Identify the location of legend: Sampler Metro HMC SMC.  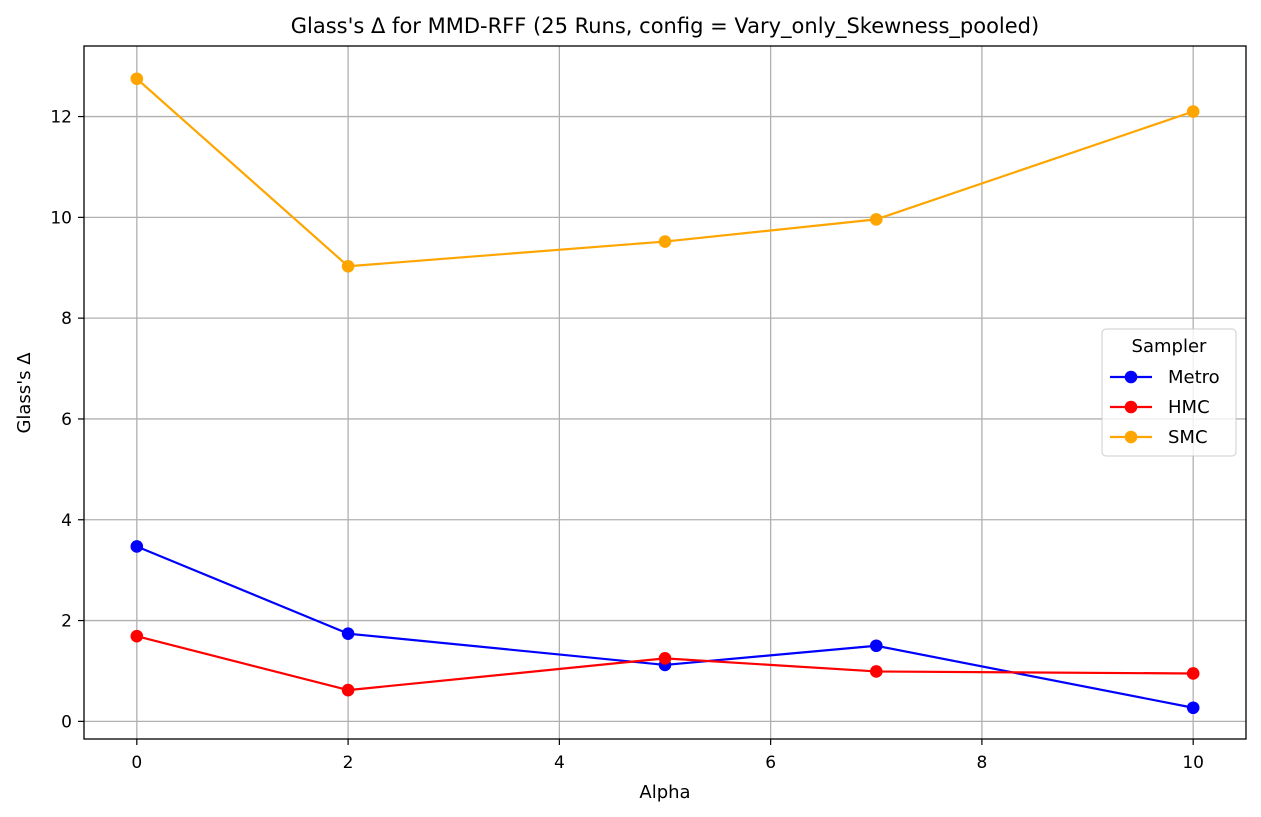
(1169, 392).